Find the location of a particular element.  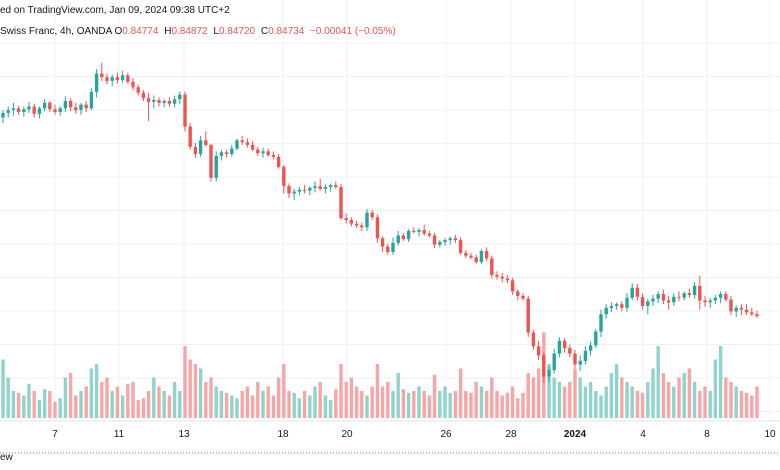

x-tick-label: 8 is located at coordinates (707, 434).